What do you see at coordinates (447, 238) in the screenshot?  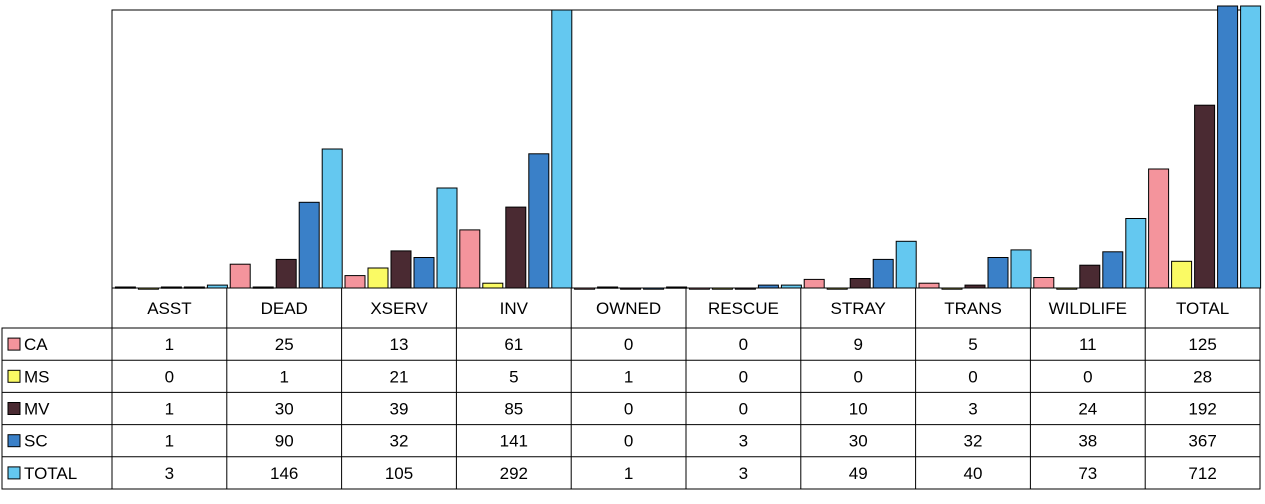 I see `bar-total-xserv` at bounding box center [447, 238].